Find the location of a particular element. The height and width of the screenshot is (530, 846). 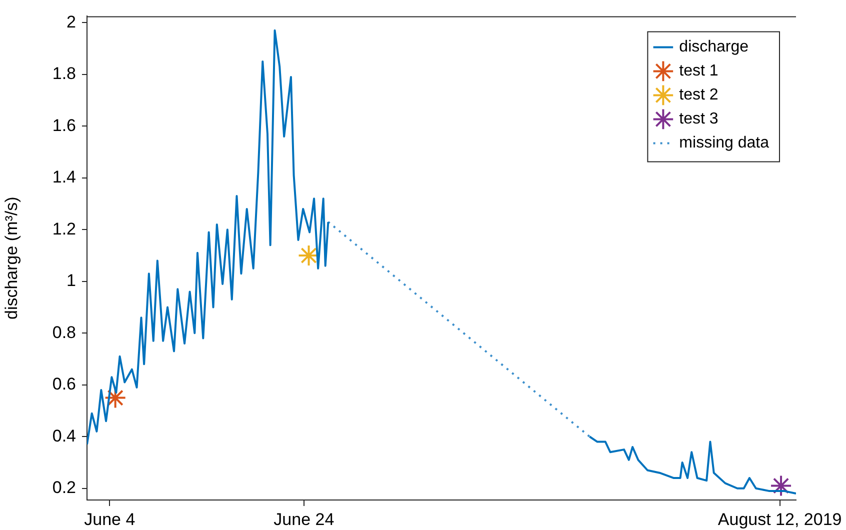

point is located at coordinates (781, 485).